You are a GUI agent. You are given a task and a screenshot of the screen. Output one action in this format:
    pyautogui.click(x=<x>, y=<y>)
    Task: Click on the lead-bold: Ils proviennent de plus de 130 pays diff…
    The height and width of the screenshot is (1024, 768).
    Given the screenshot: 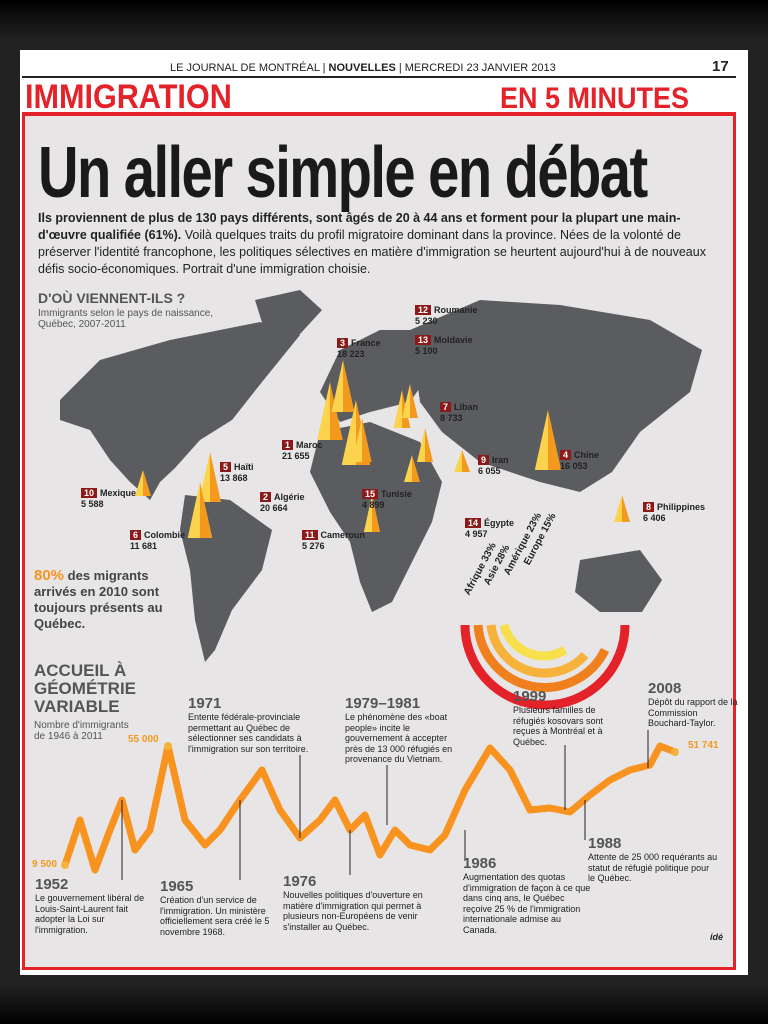 What is the action you would take?
    pyautogui.click(x=359, y=226)
    